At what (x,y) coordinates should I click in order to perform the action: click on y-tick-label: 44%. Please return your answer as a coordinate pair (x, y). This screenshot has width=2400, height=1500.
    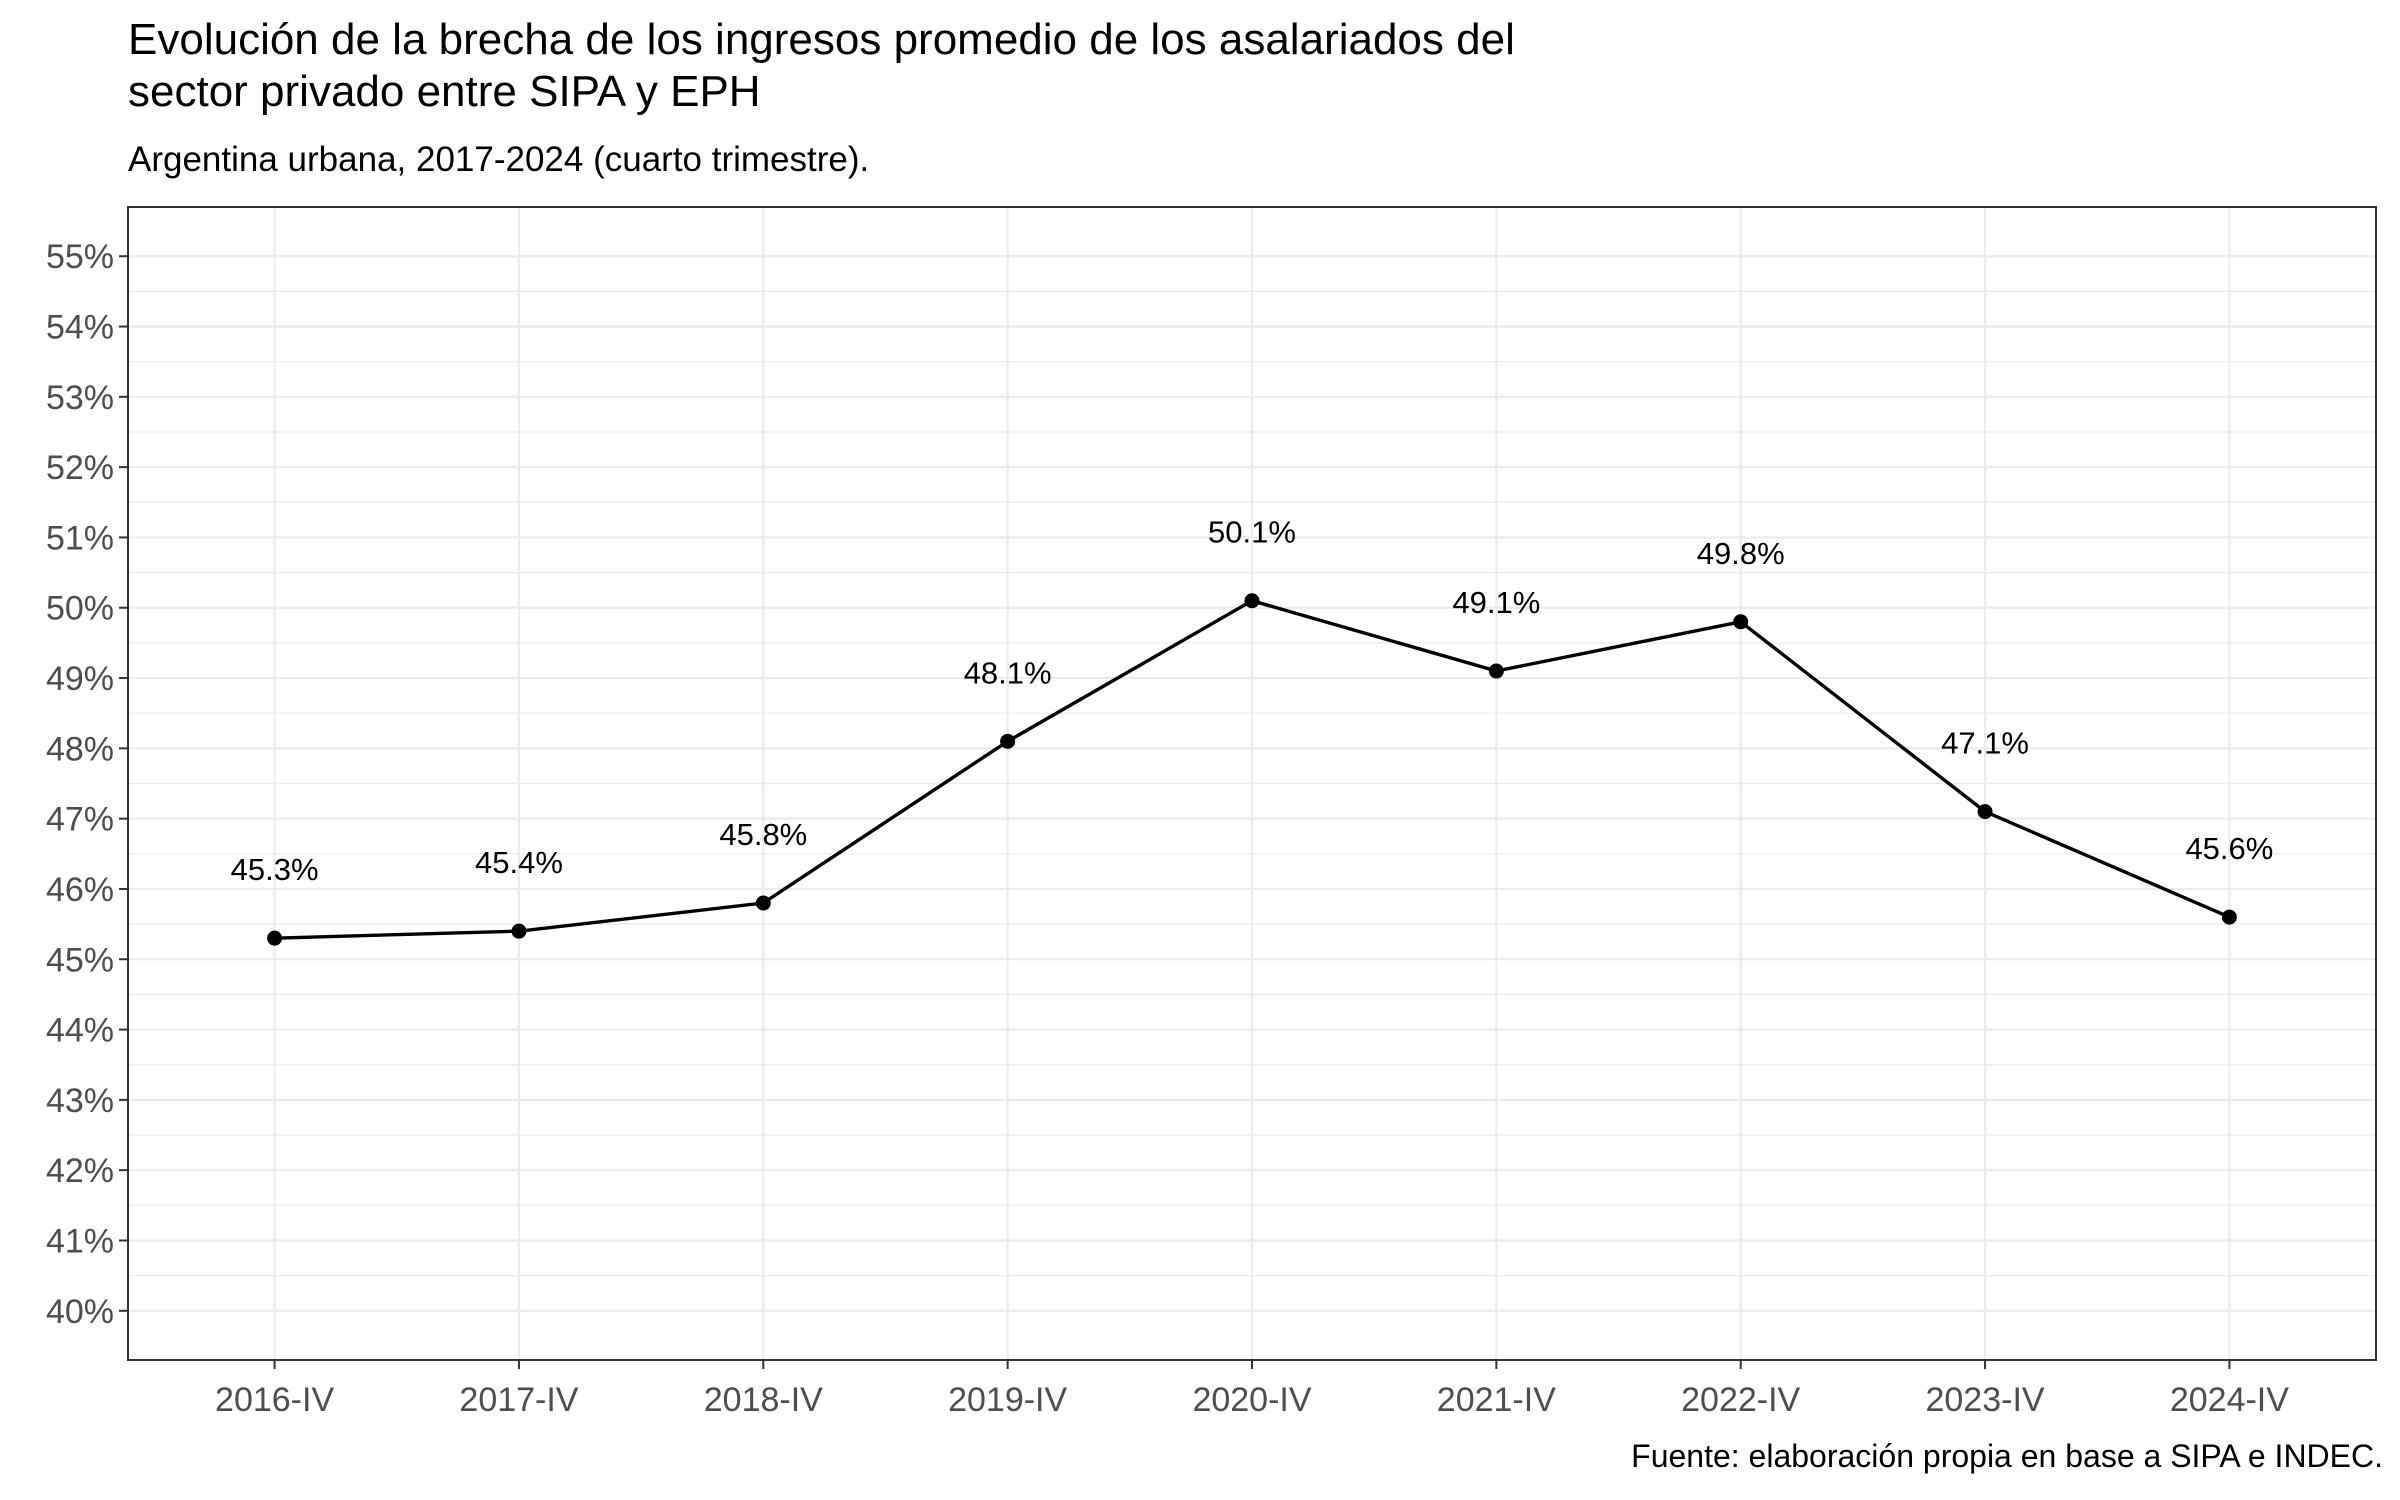
    Looking at the image, I should click on (80, 1031).